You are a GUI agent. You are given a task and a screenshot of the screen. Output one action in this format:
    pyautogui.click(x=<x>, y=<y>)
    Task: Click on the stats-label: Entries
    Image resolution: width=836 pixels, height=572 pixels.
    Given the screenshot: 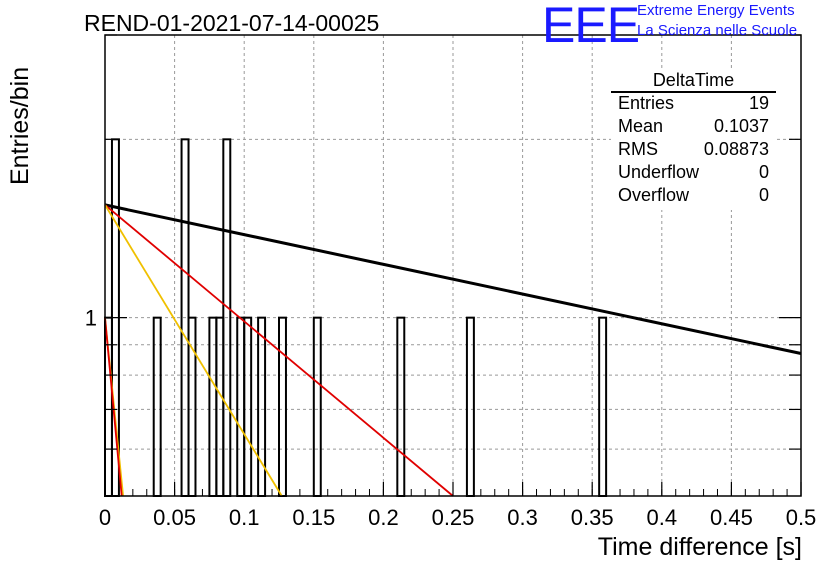 What is the action you would take?
    pyautogui.click(x=646, y=103)
    